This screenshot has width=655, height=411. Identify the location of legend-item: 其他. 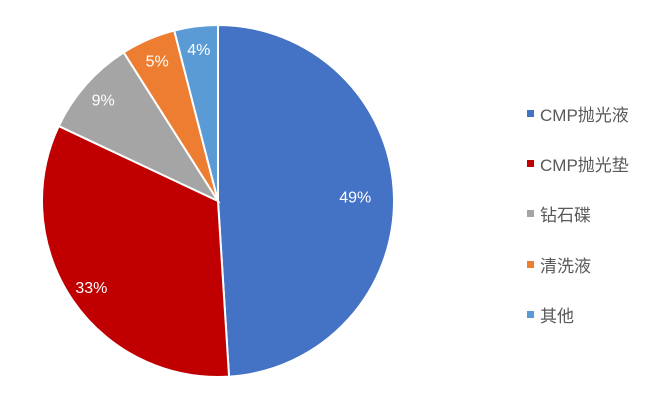
(578, 314).